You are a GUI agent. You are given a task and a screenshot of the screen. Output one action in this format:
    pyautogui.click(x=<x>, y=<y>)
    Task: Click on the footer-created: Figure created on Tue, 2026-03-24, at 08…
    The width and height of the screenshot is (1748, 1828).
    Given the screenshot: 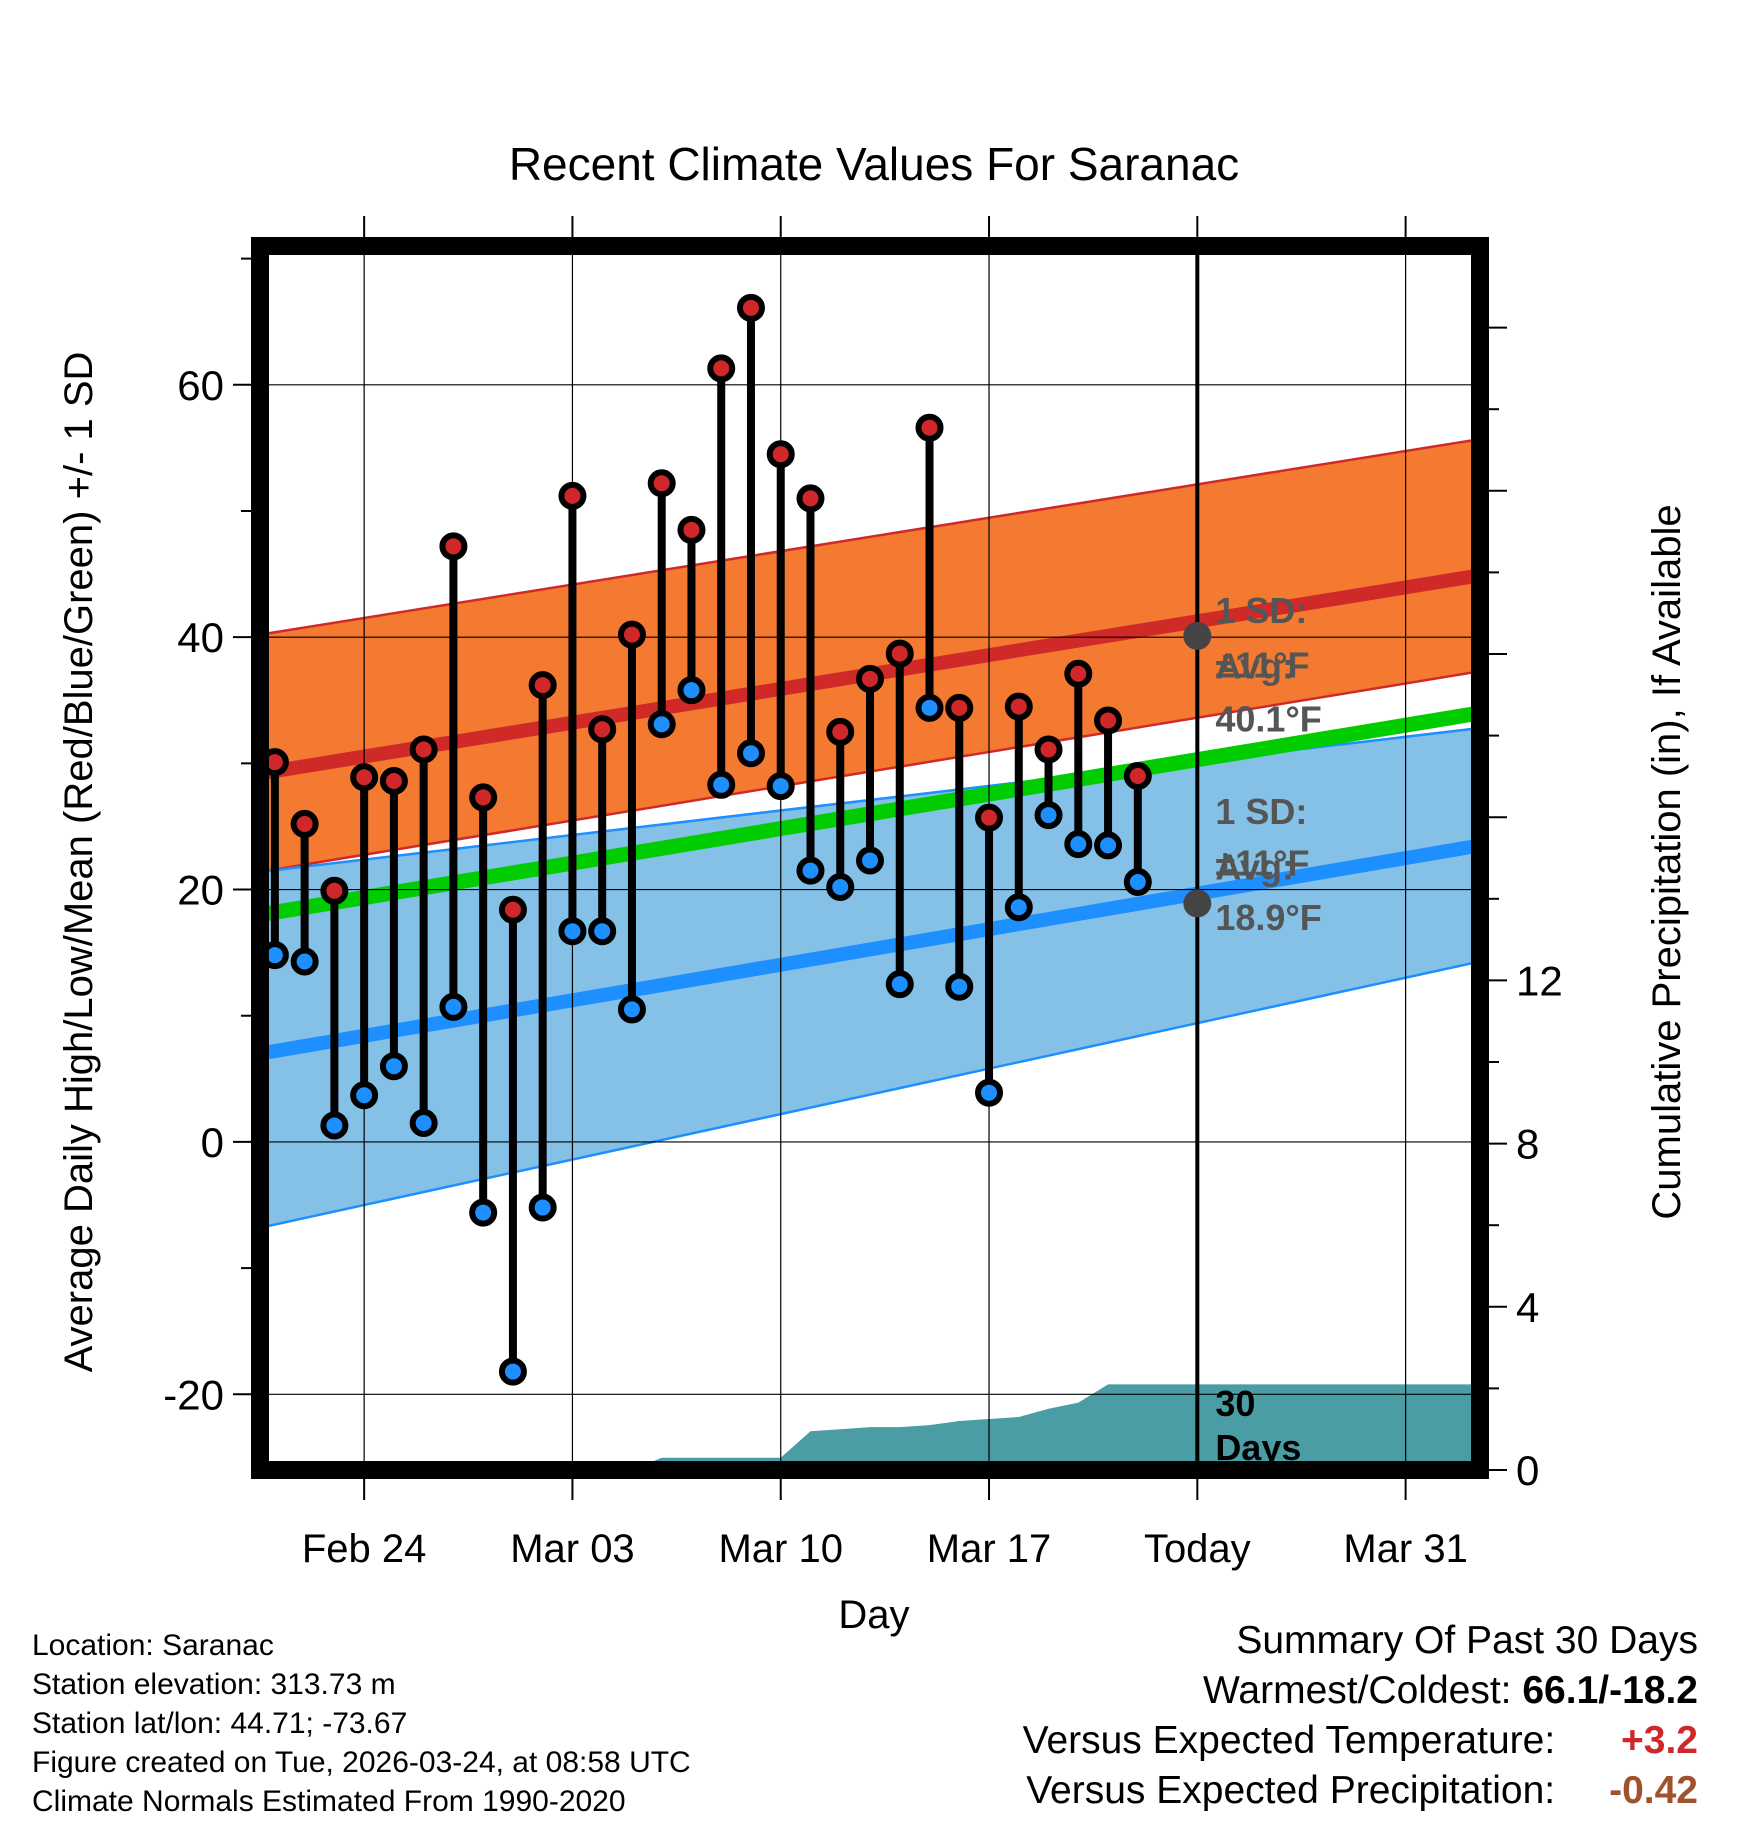 What is the action you would take?
    pyautogui.click(x=361, y=1762)
    